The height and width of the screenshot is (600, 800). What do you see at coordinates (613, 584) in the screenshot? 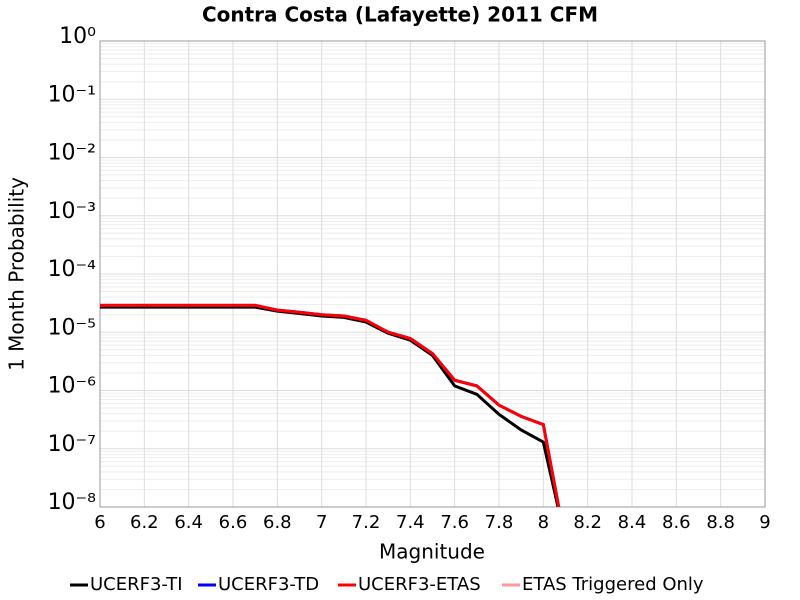
I see `legend-label: ETAS Triggered Only` at bounding box center [613, 584].